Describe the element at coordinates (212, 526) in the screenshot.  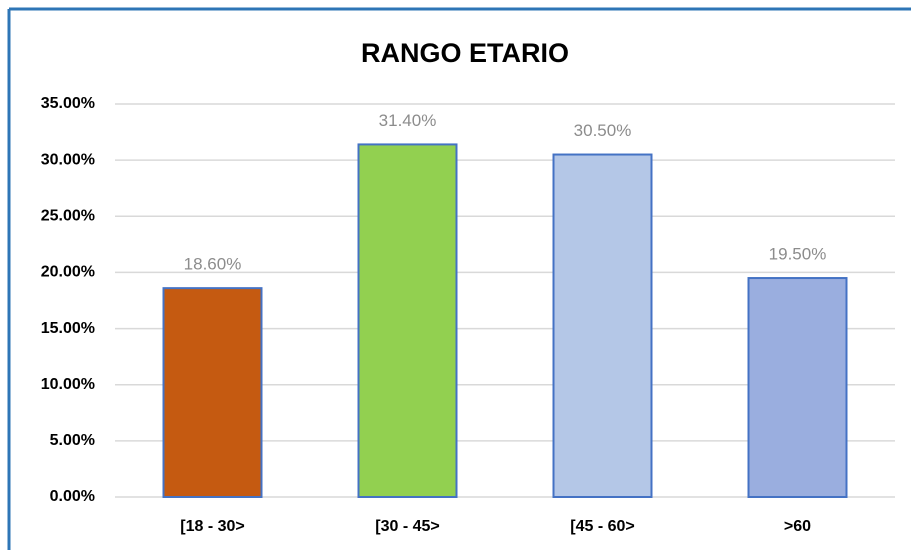
I see `x-tick-label: [18 - 30>` at that location.